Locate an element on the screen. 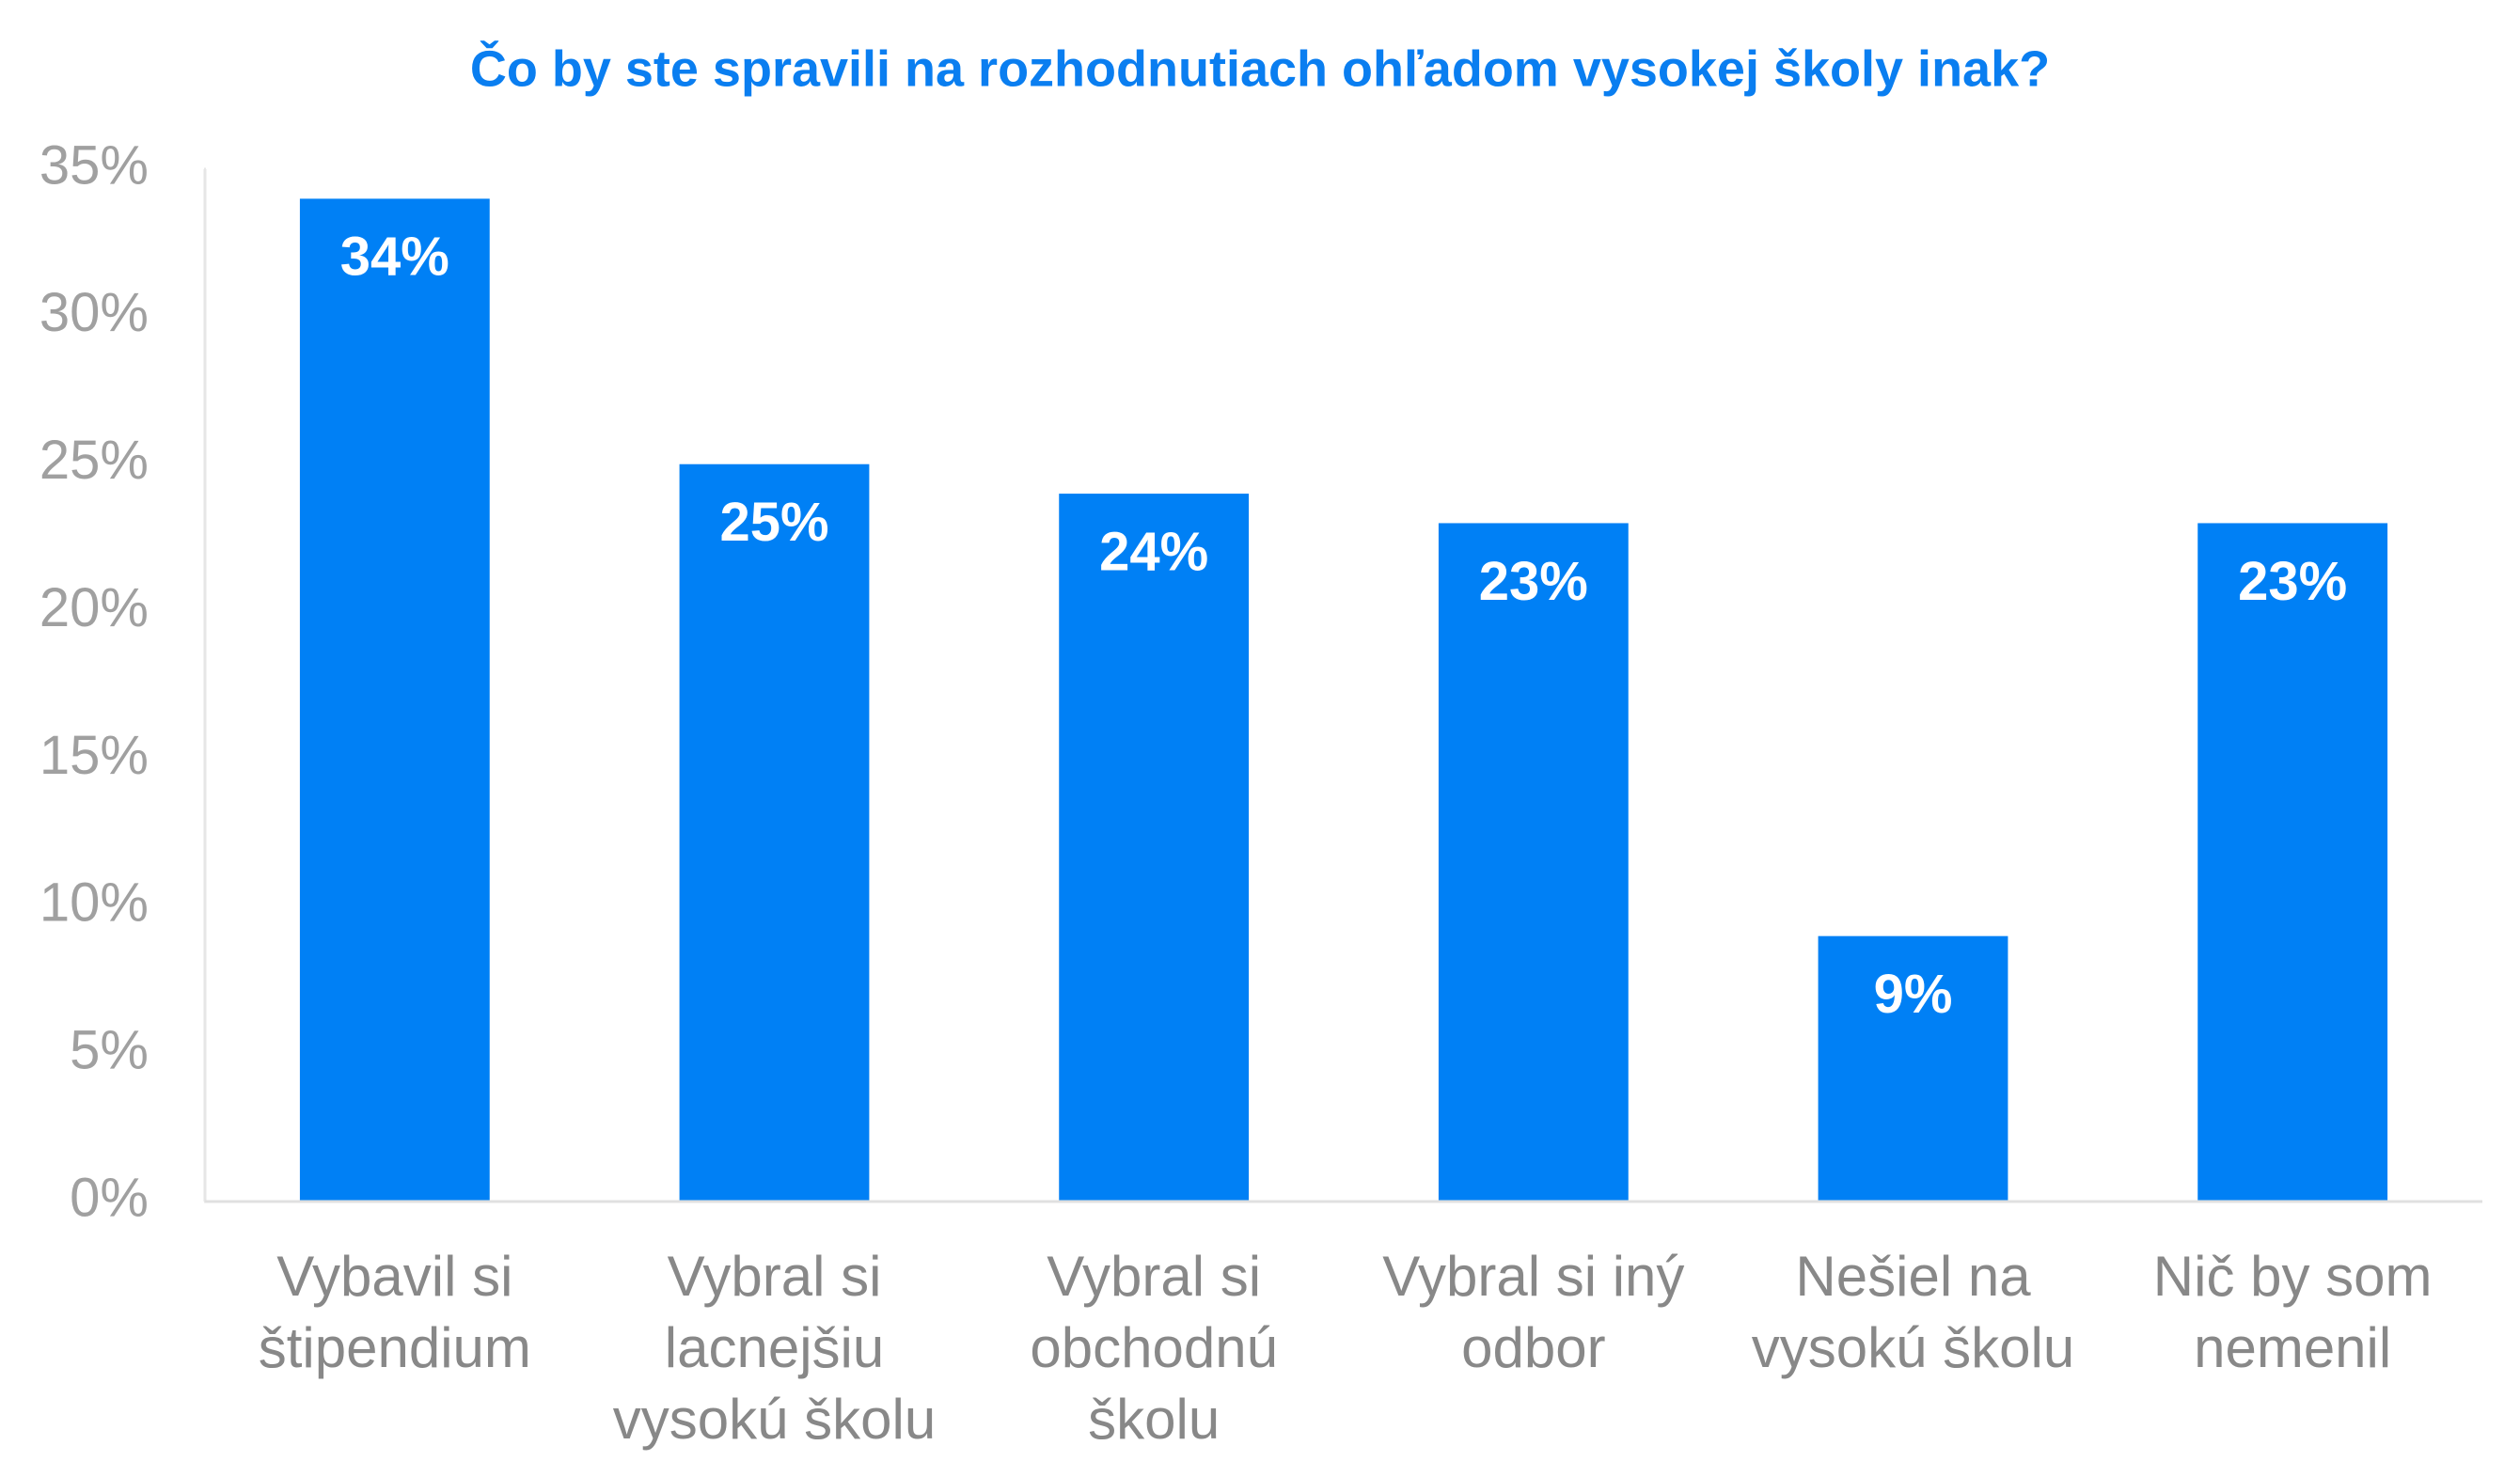 Image resolution: width=2520 pixels, height=1477 pixels. y-tick-label: 25% is located at coordinates (94, 460).